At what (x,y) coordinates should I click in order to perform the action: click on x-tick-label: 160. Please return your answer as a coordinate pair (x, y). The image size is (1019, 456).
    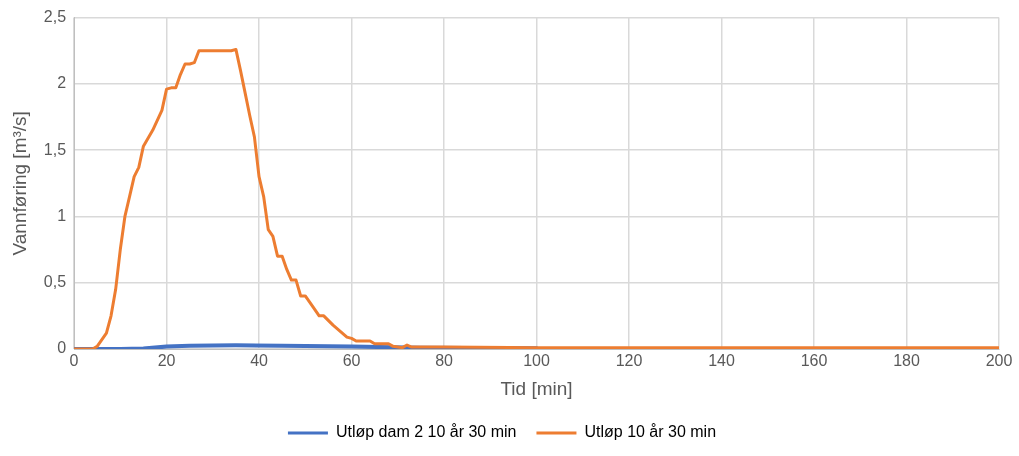
    Looking at the image, I should click on (814, 361).